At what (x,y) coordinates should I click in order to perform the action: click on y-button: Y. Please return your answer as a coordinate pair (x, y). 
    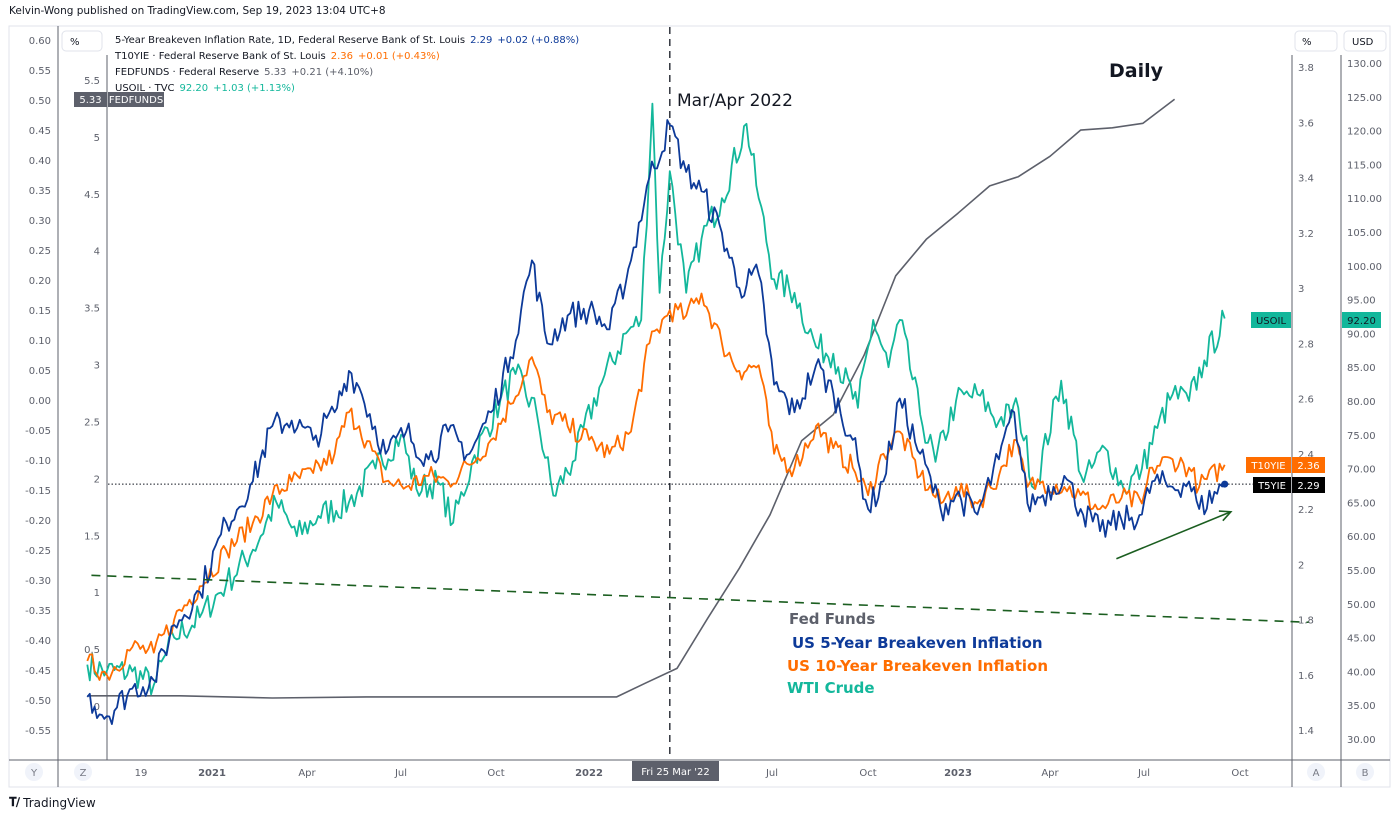
    Looking at the image, I should click on (34, 772).